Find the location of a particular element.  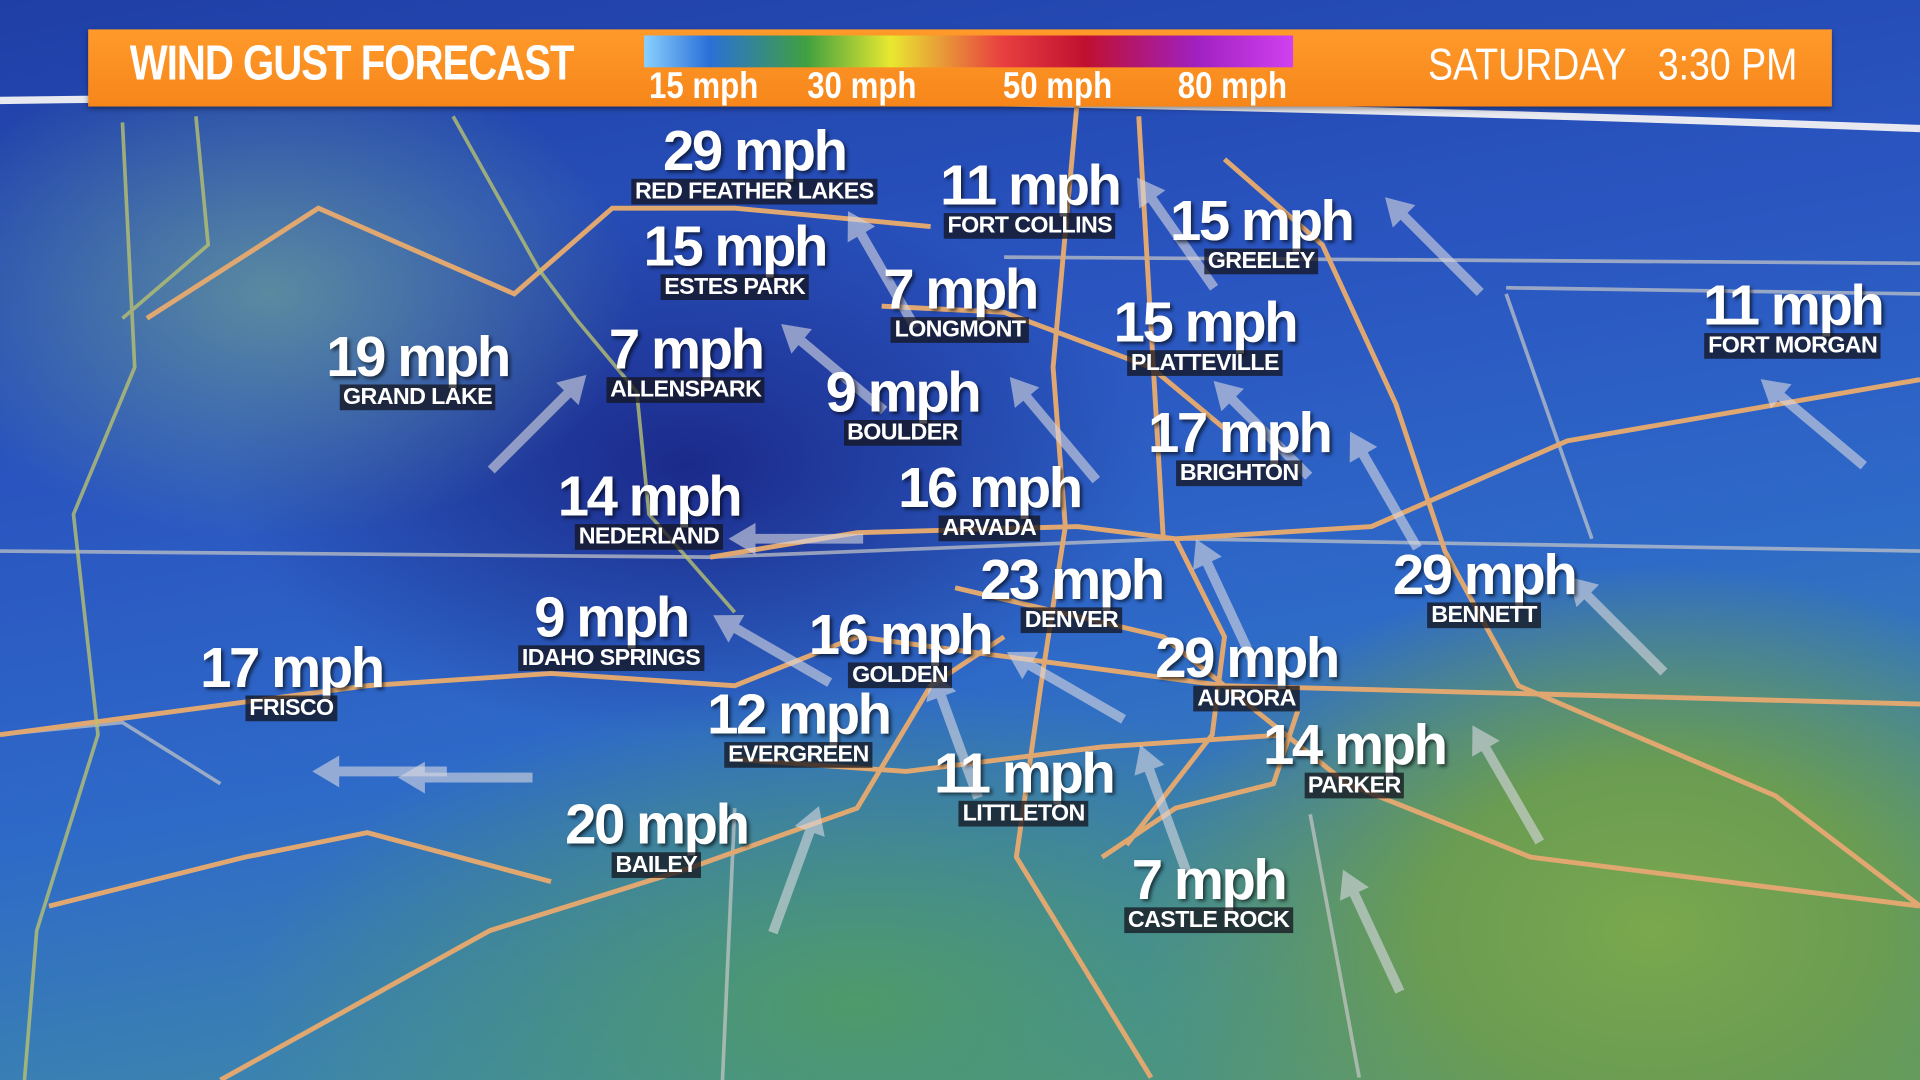

location-label: 29 mph AURORA is located at coordinates (1247, 668).